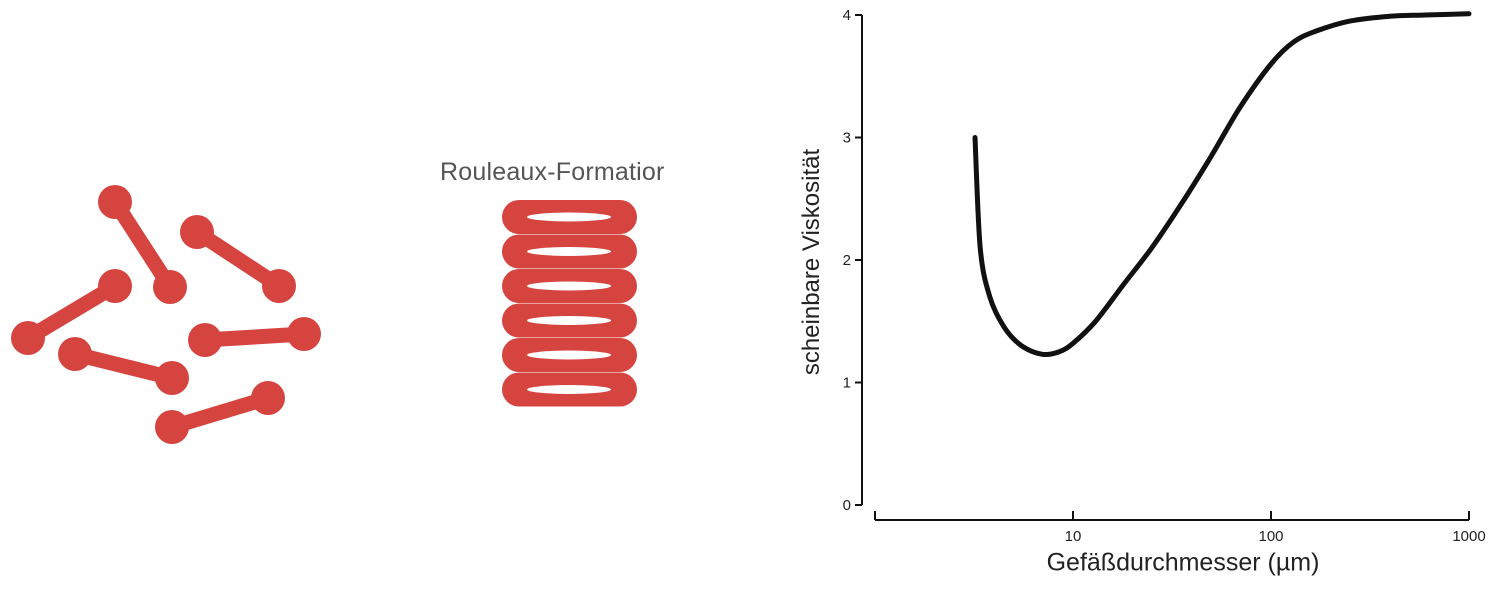 This screenshot has height=589, width=1499. What do you see at coordinates (166, 314) in the screenshot?
I see `free-red-blood-cells` at bounding box center [166, 314].